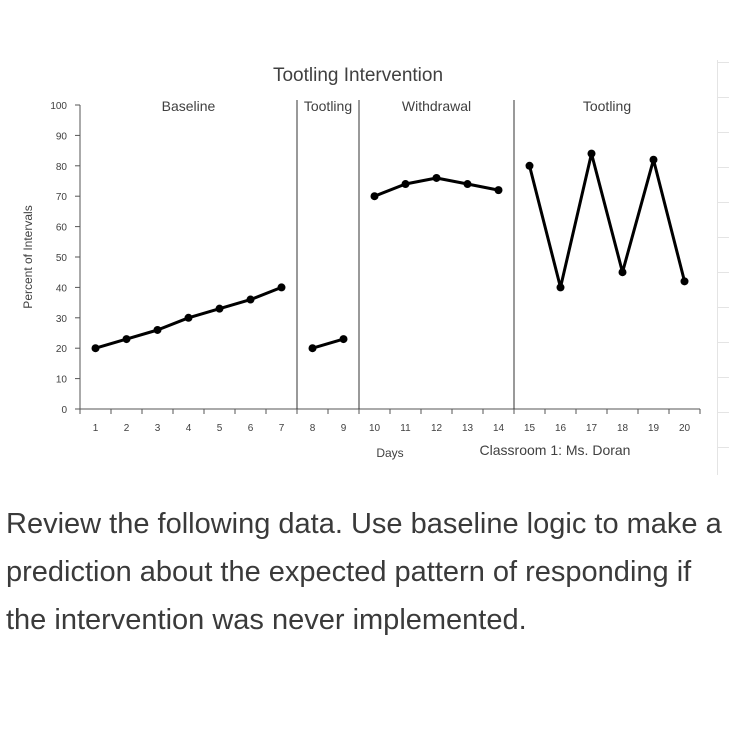  What do you see at coordinates (62, 167) in the screenshot?
I see `y-tick-label: 80` at bounding box center [62, 167].